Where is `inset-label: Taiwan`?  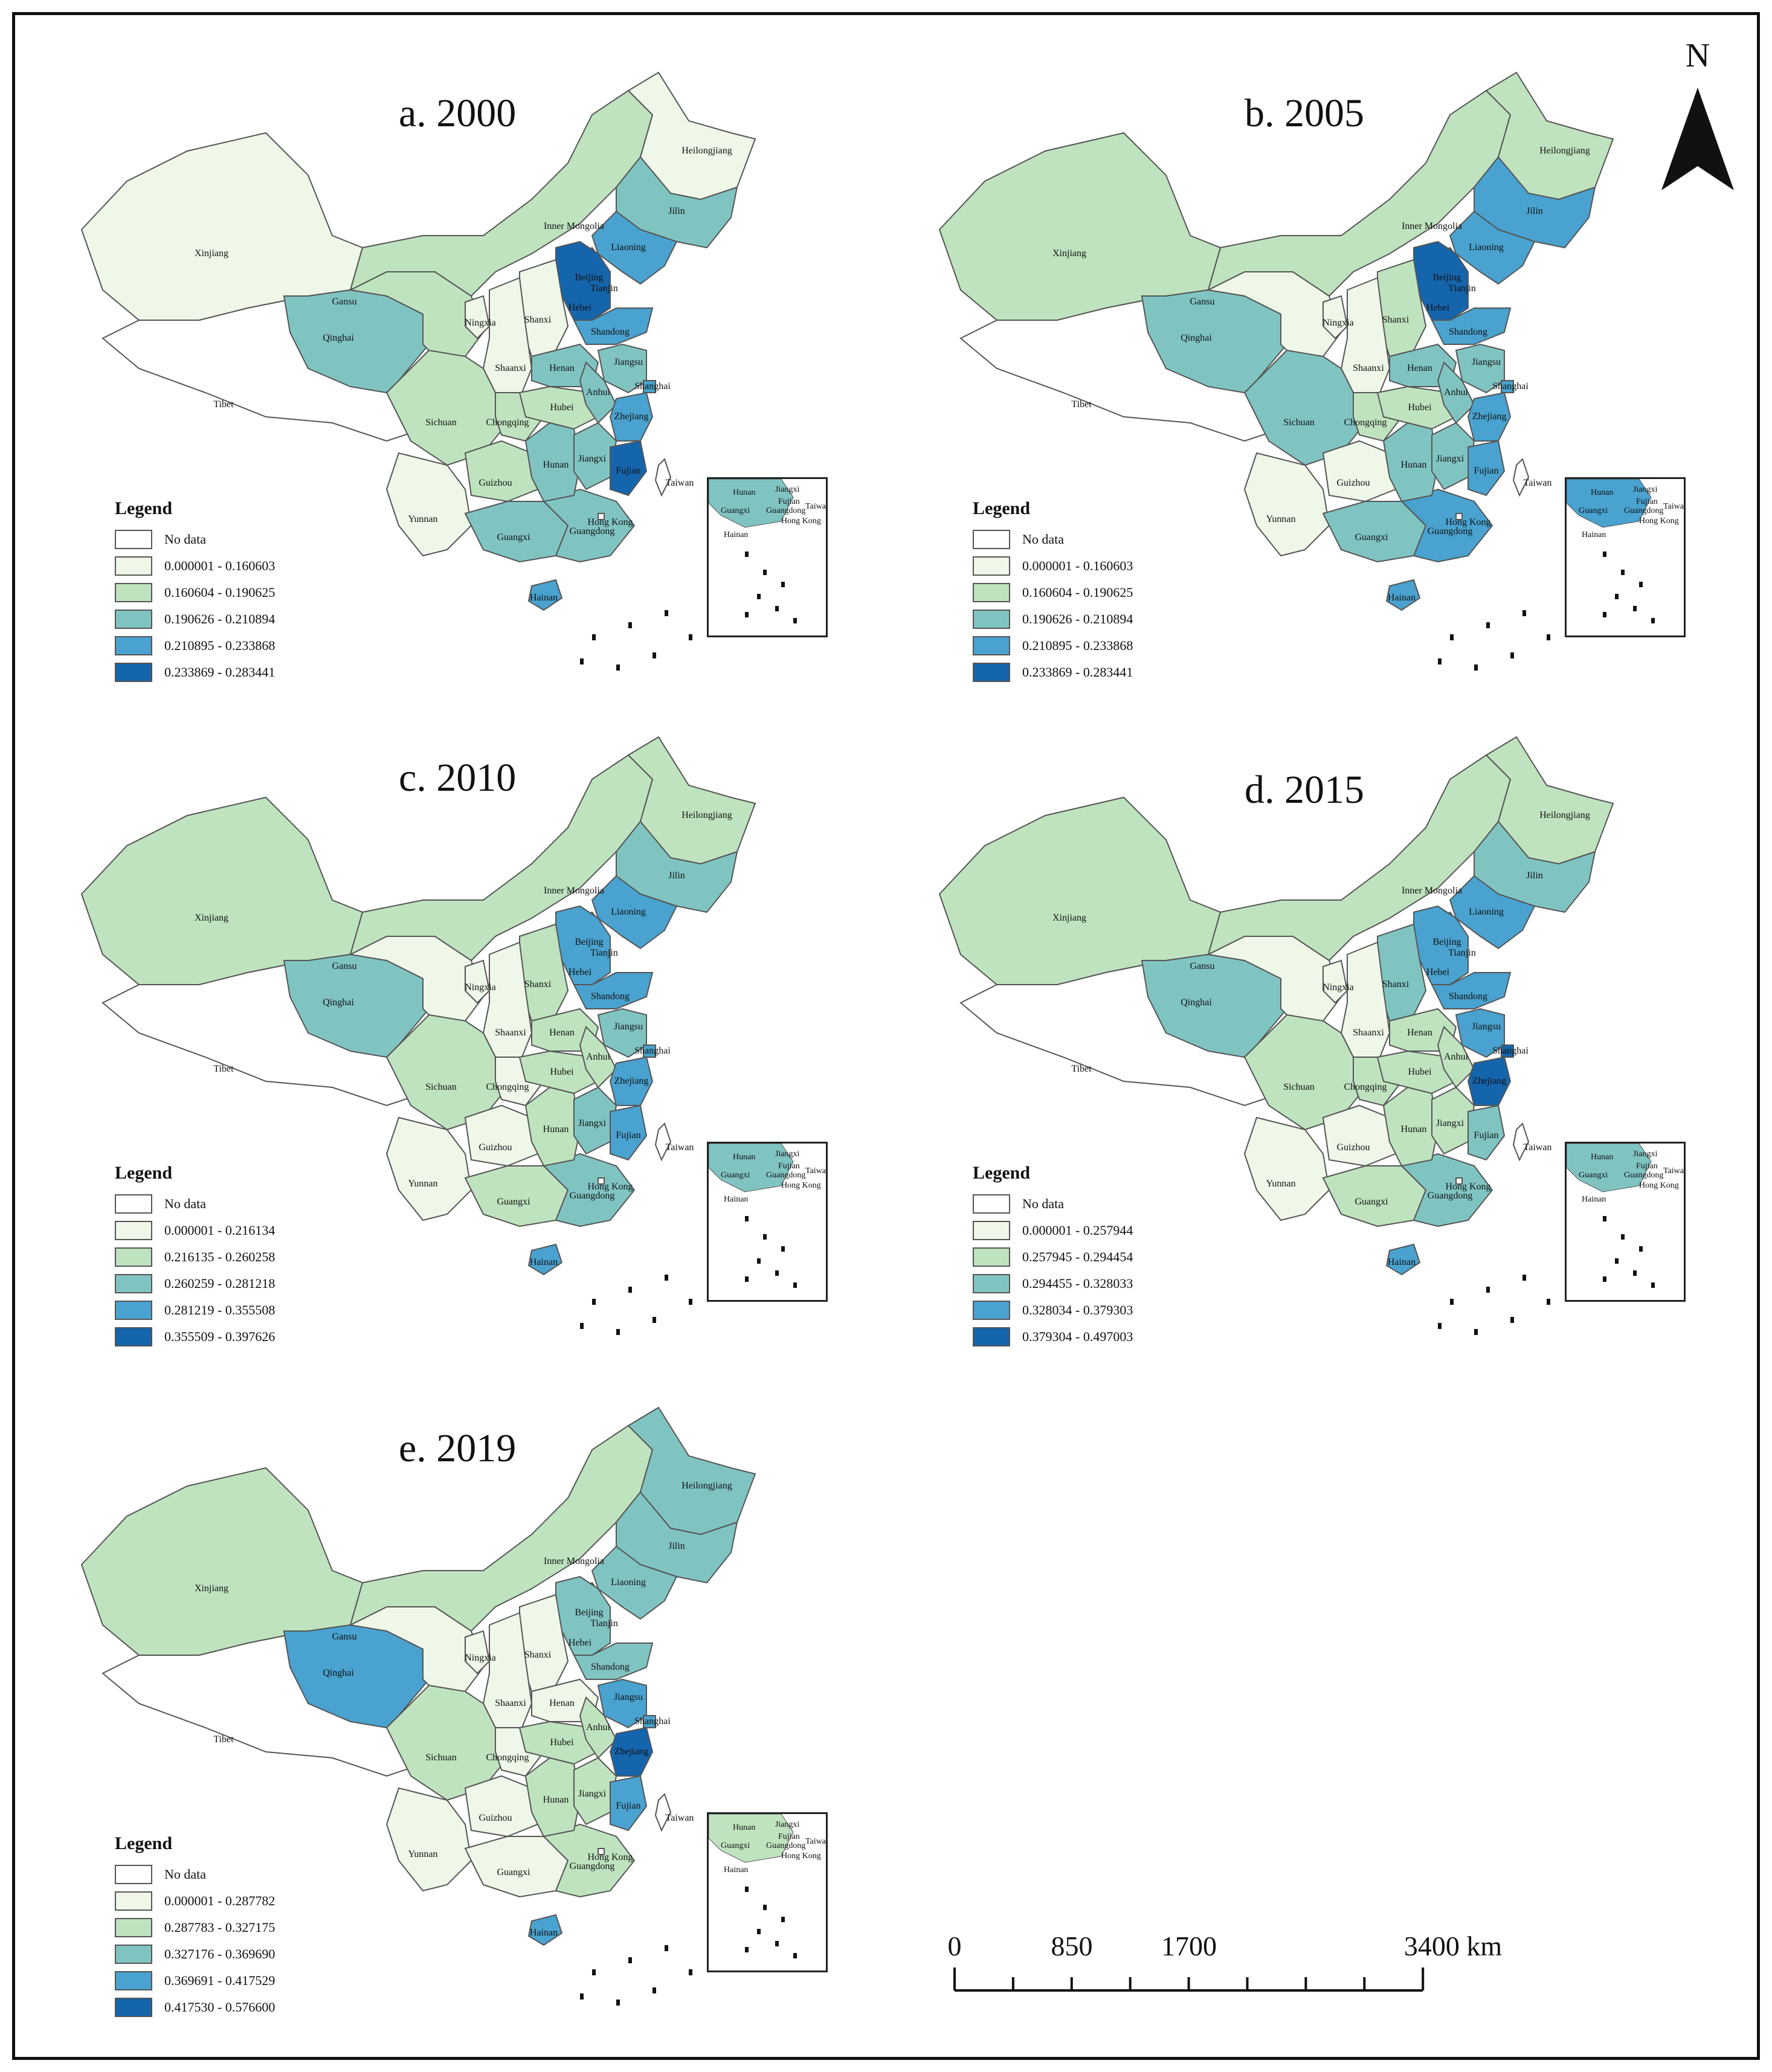 inset-label: Taiwan is located at coordinates (816, 1171).